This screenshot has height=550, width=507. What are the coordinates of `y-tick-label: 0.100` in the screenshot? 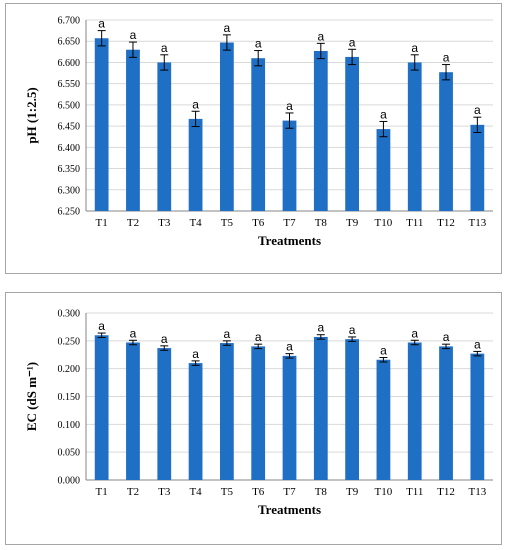 It's located at (69, 425).